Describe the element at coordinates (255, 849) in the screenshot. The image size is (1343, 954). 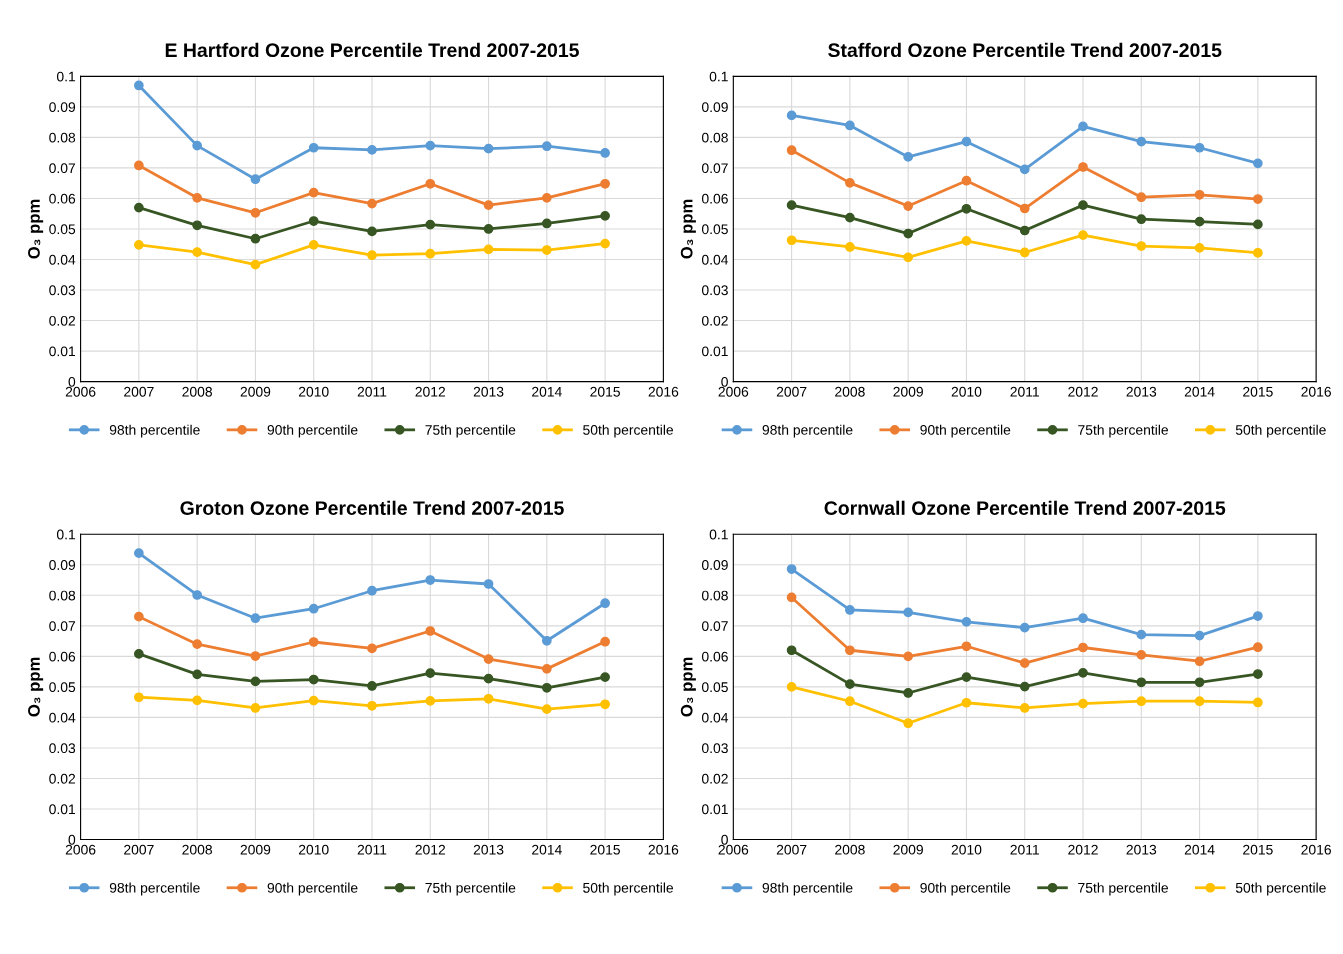
I see `x-tick-label: 2009` at that location.